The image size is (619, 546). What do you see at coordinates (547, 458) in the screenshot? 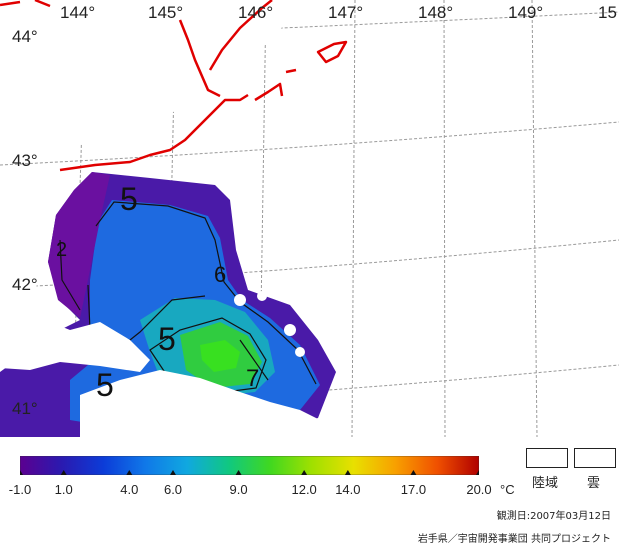
I see `land-legend-swatch` at bounding box center [547, 458].